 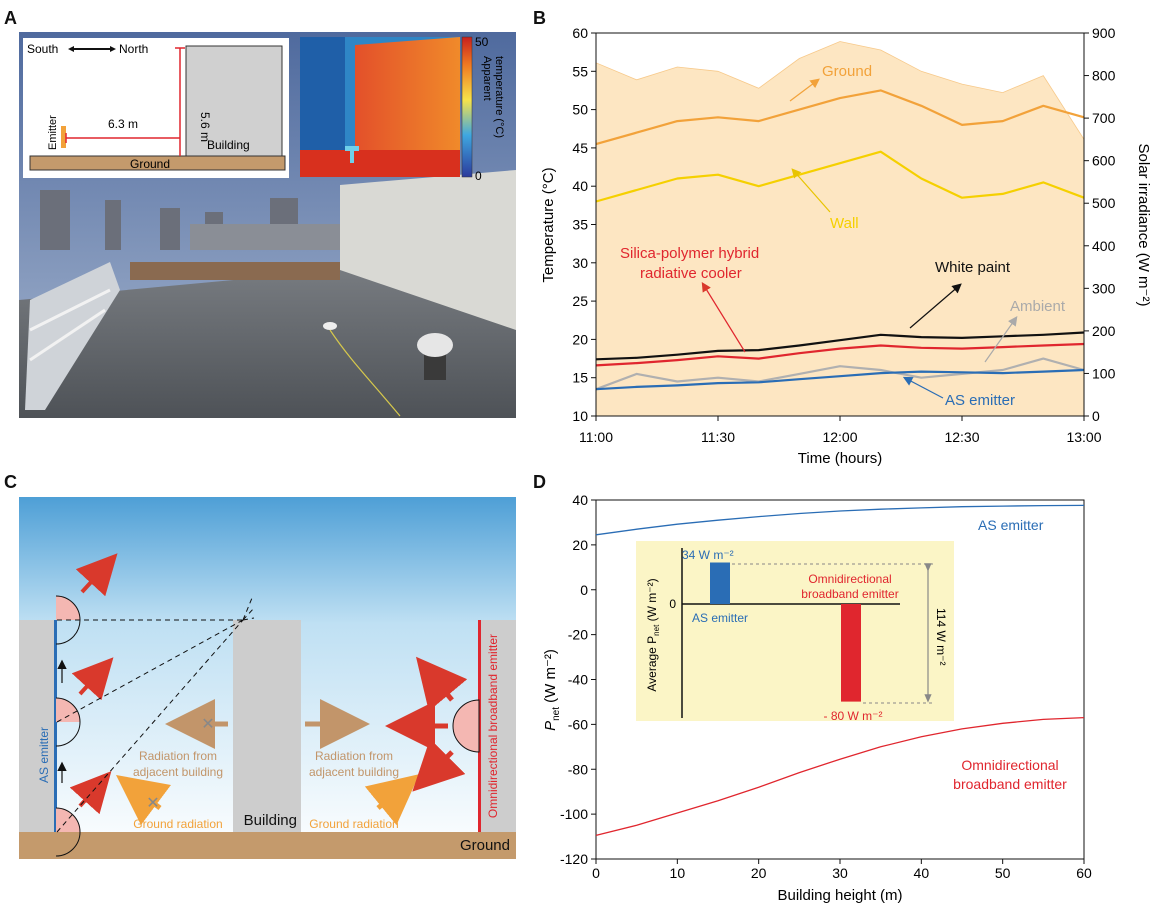 What do you see at coordinates (718, 437) in the screenshot?
I see `x-tick-label: 11:30` at bounding box center [718, 437].